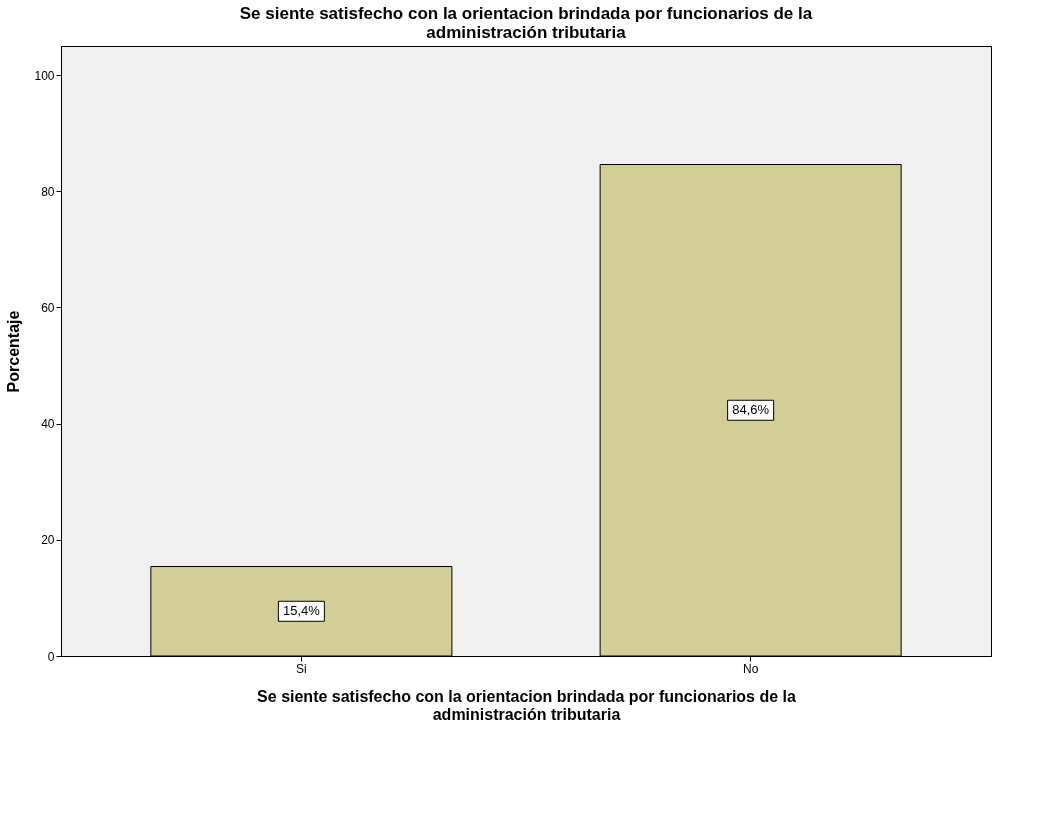  What do you see at coordinates (48, 424) in the screenshot?
I see `y-tick-label: 40` at bounding box center [48, 424].